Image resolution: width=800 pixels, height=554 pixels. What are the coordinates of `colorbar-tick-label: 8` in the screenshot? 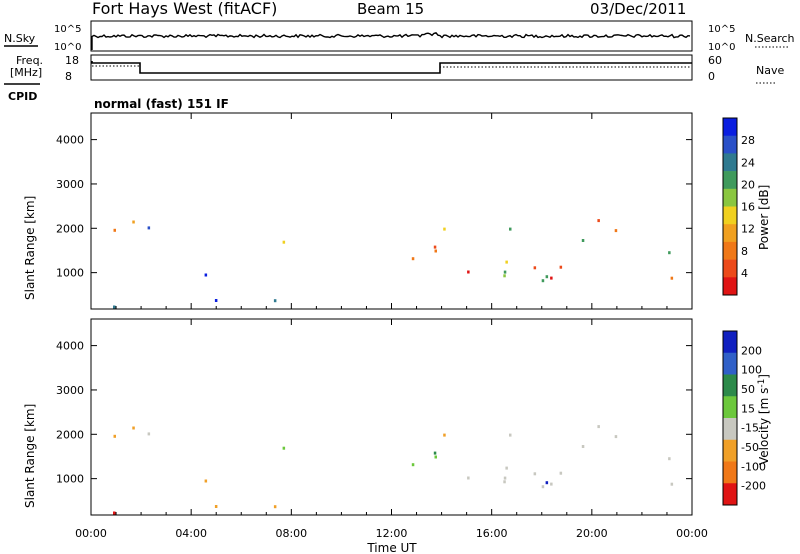 It's located at (744, 251).